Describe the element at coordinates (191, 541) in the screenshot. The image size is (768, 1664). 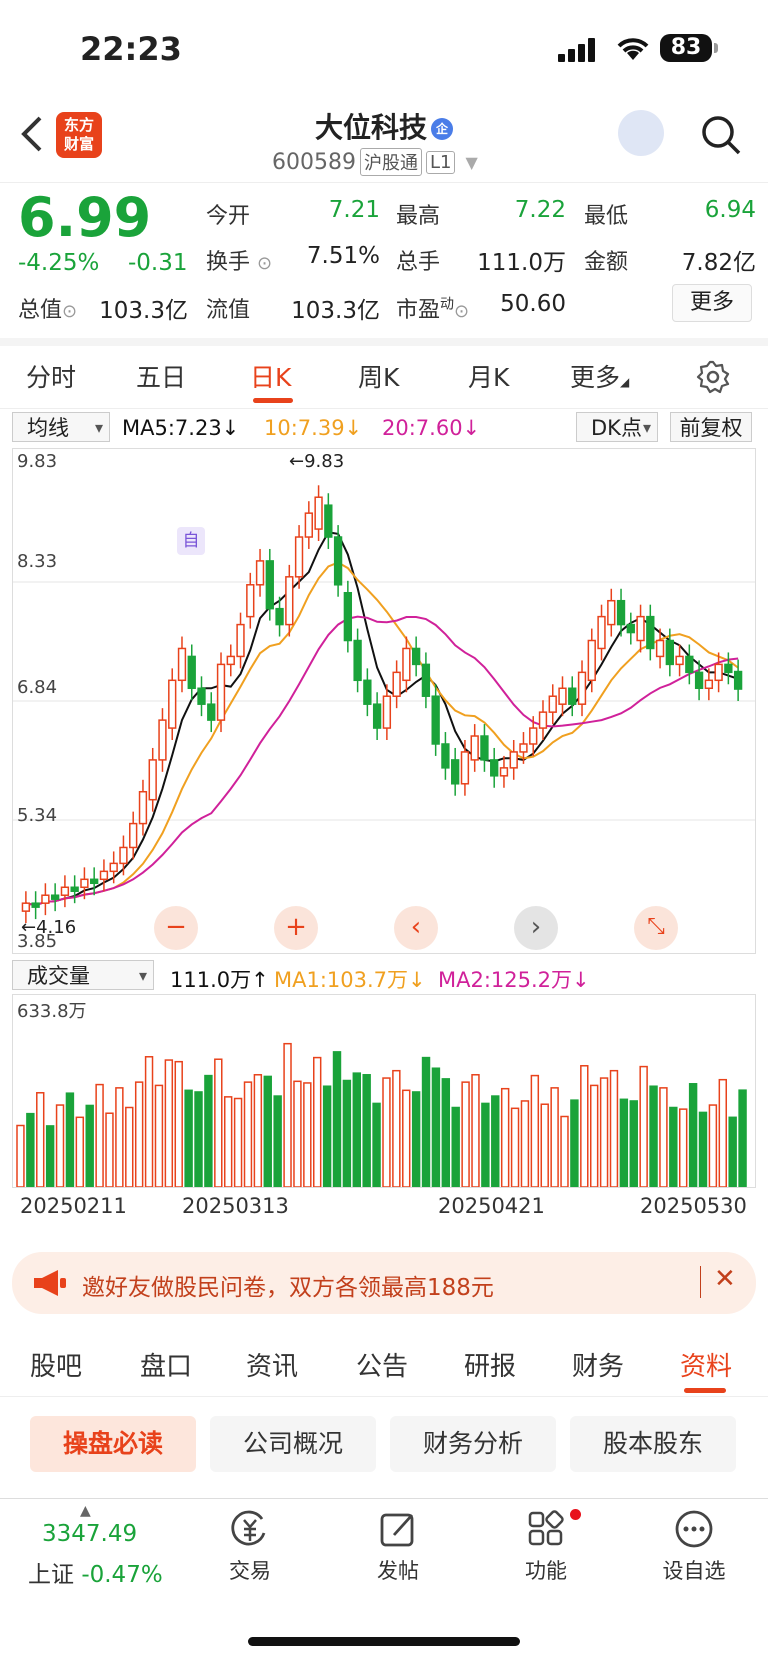
I see `self-select-marker: 自` at that location.